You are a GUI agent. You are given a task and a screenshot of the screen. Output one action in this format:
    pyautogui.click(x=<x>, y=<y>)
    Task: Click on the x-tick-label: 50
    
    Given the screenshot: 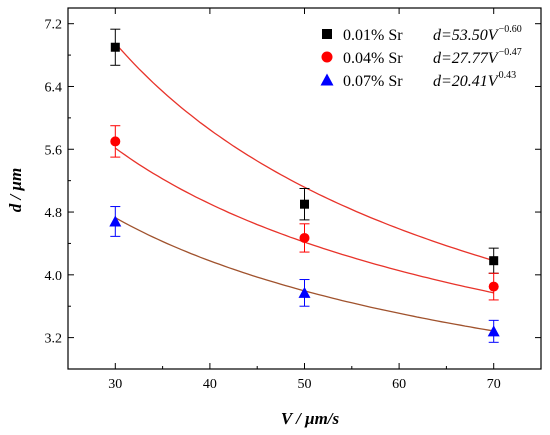 What is the action you would take?
    pyautogui.click(x=305, y=384)
    